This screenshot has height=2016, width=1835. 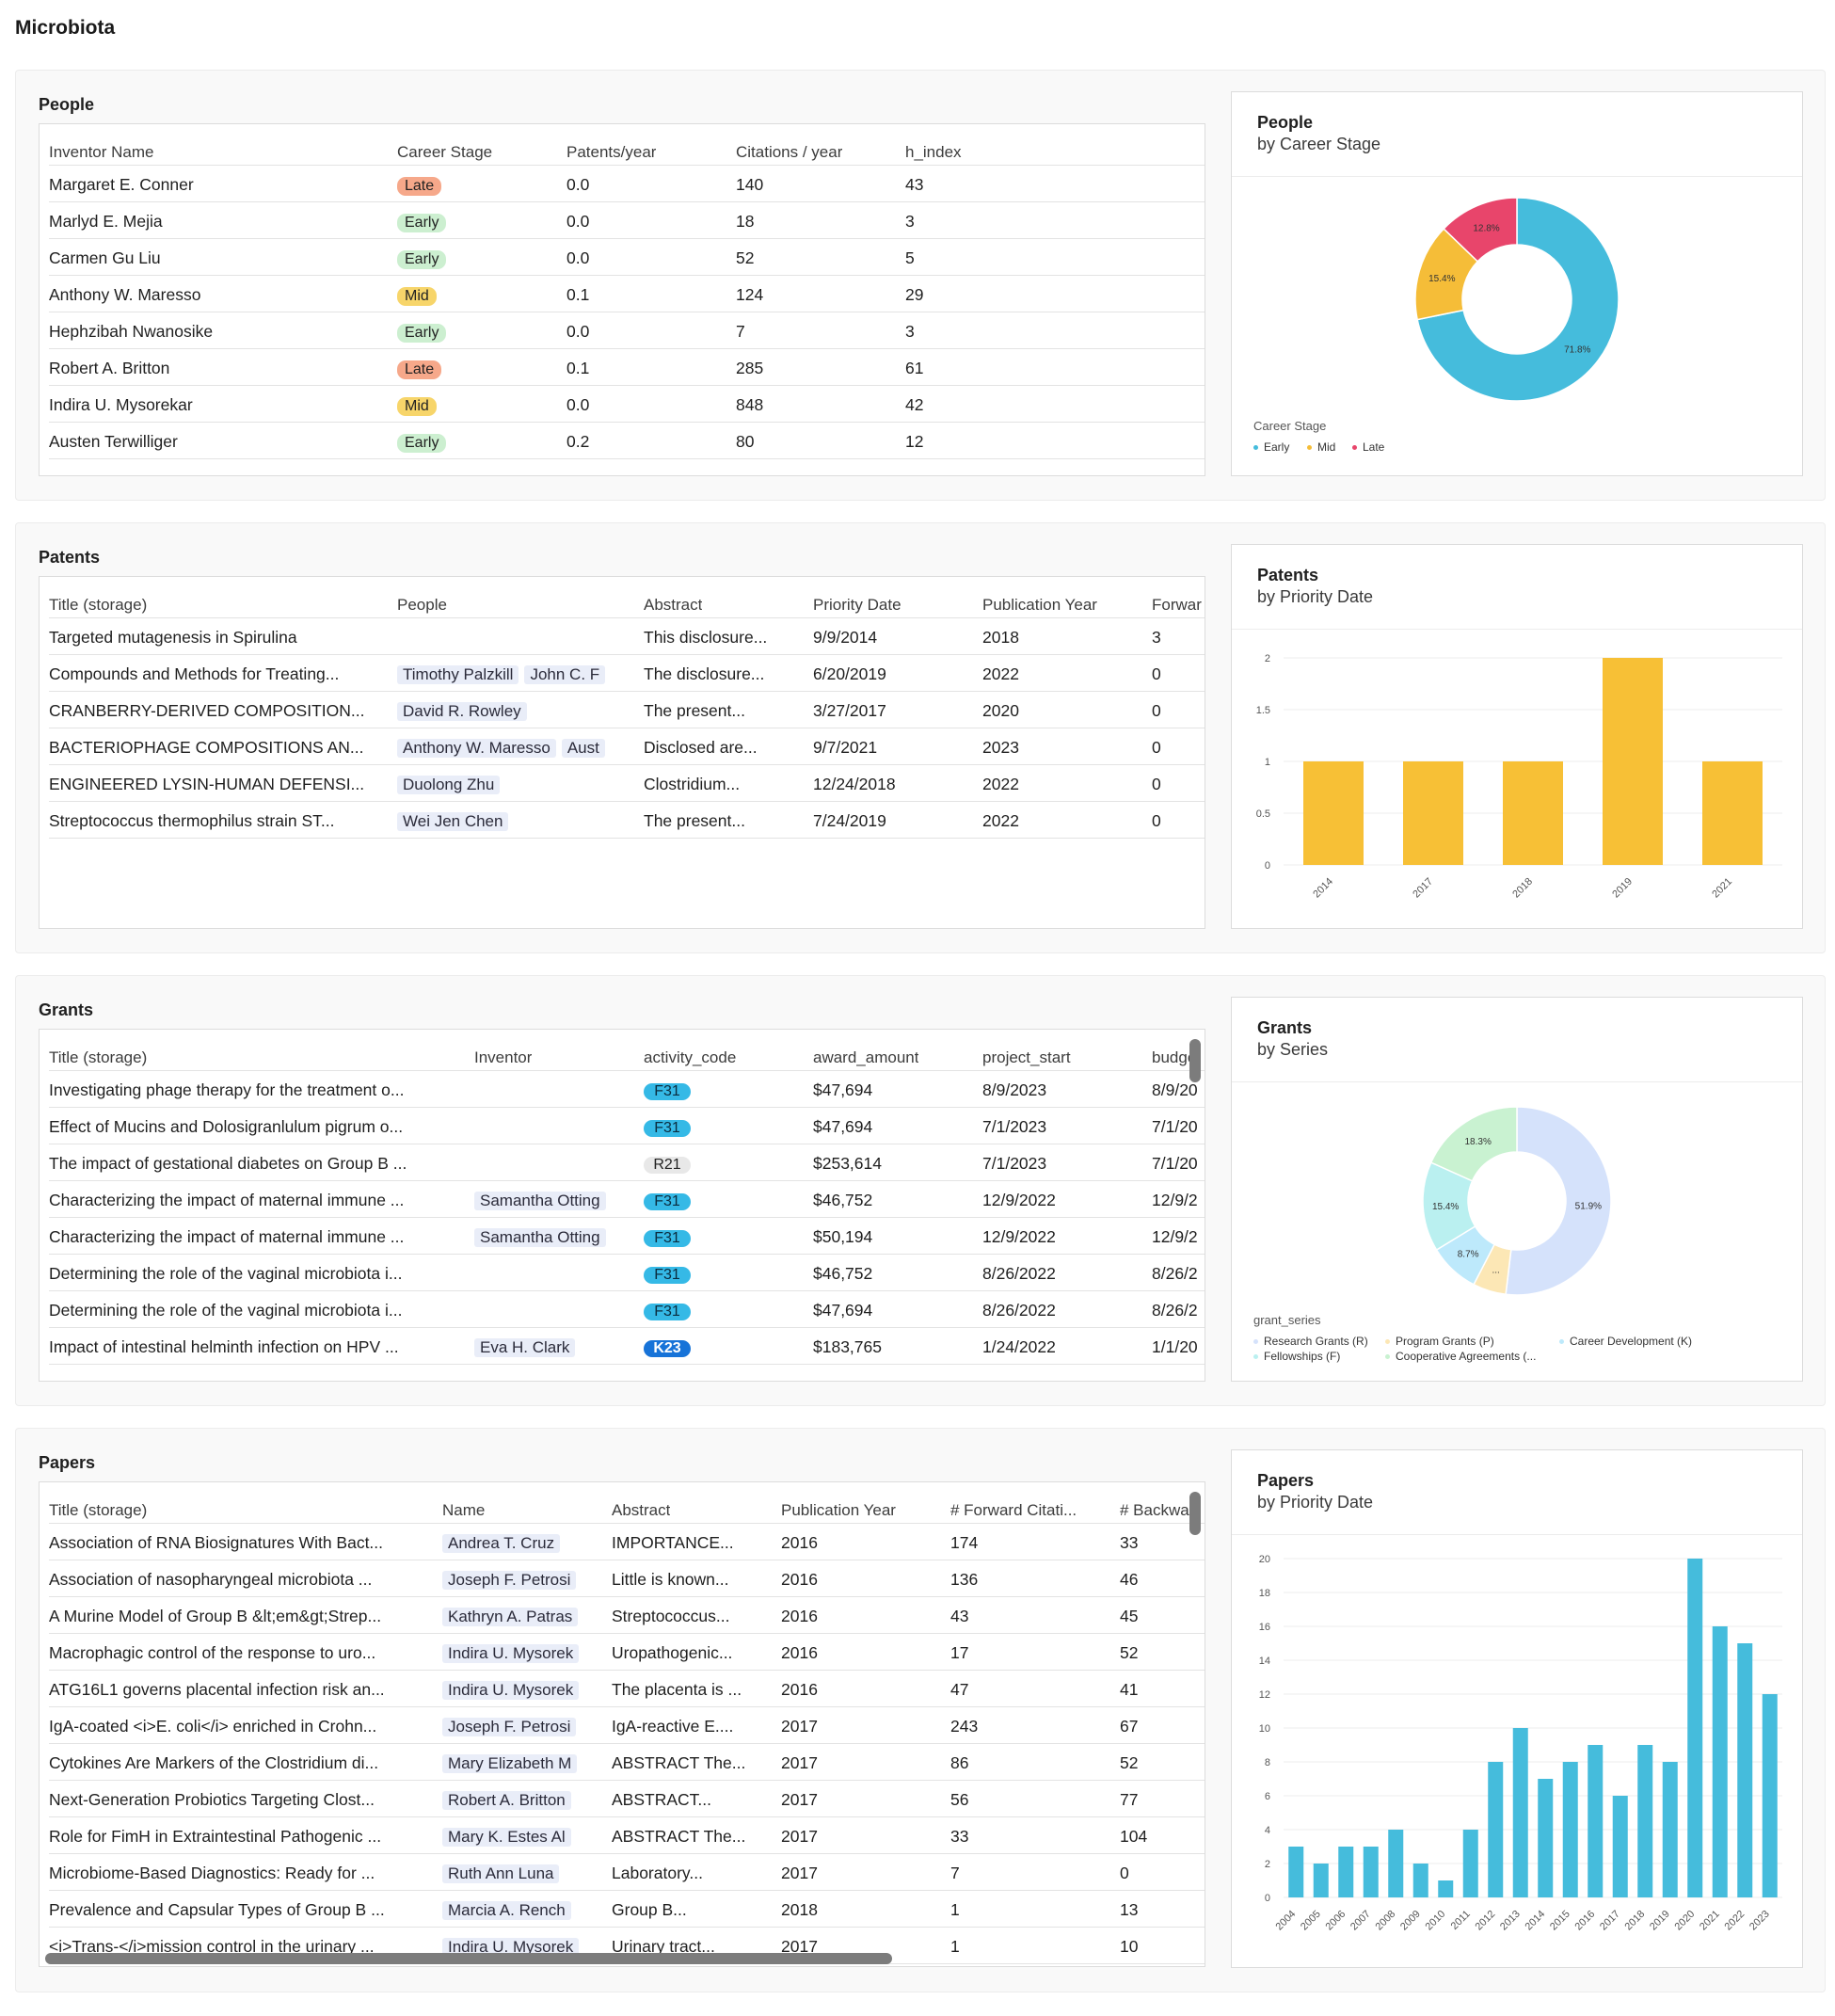 I want to click on col-citations-per-year: Citations / year, so click(x=789, y=152).